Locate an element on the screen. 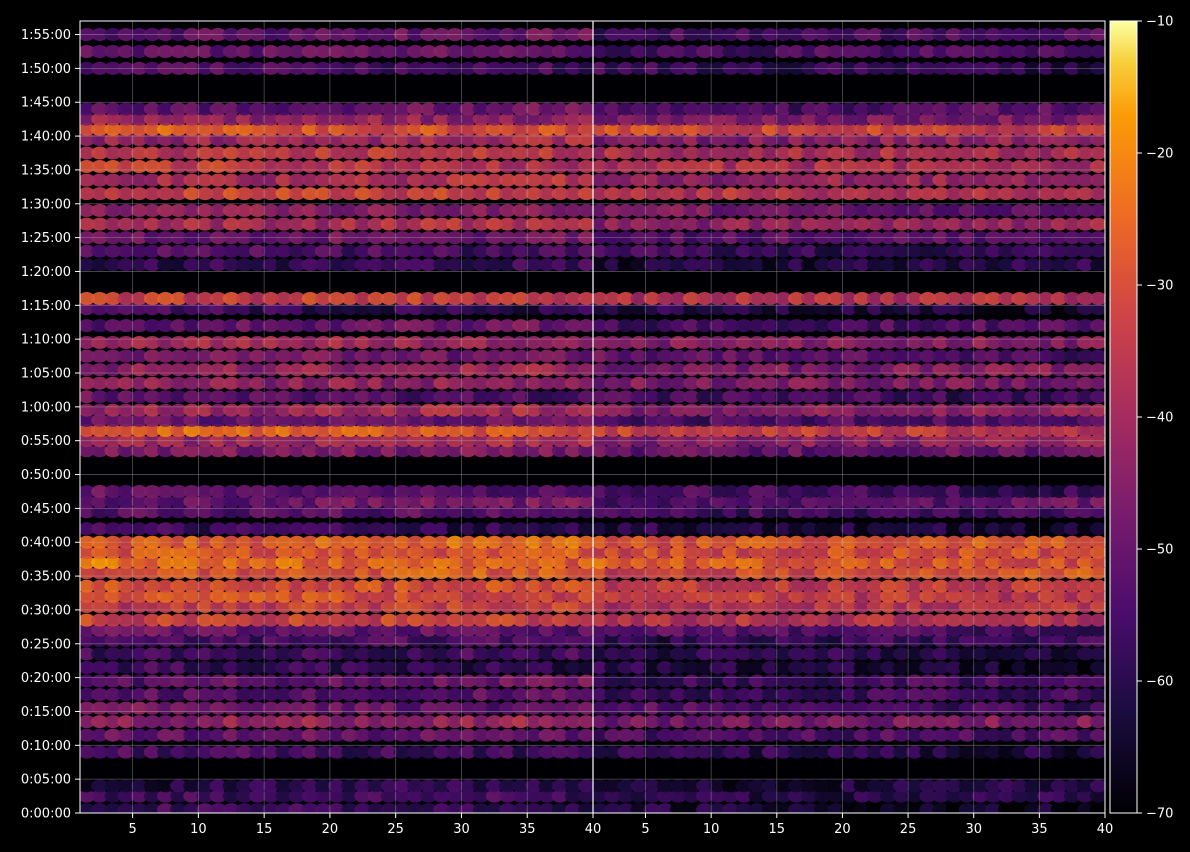 The height and width of the screenshot is (852, 1190). y-tick-label: 1:35:00 is located at coordinates (46, 170).